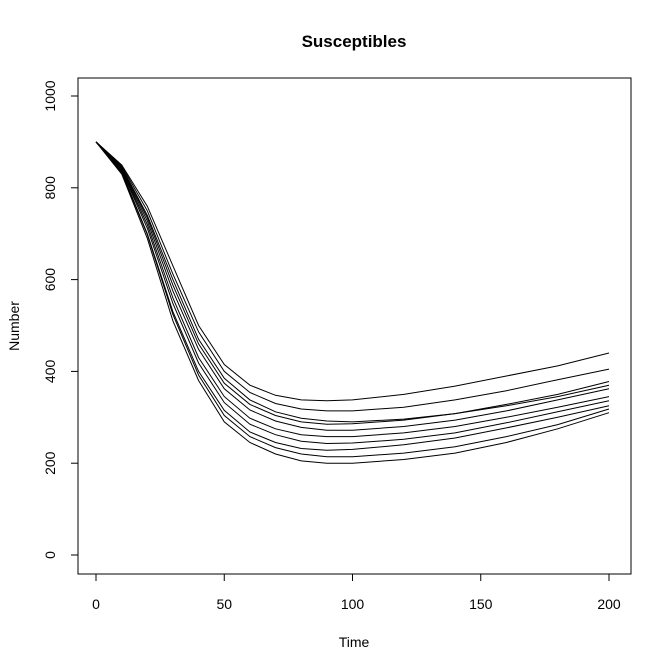 The image size is (672, 672). Describe the element at coordinates (354, 41) in the screenshot. I see `chart-title: Susceptibles` at that location.